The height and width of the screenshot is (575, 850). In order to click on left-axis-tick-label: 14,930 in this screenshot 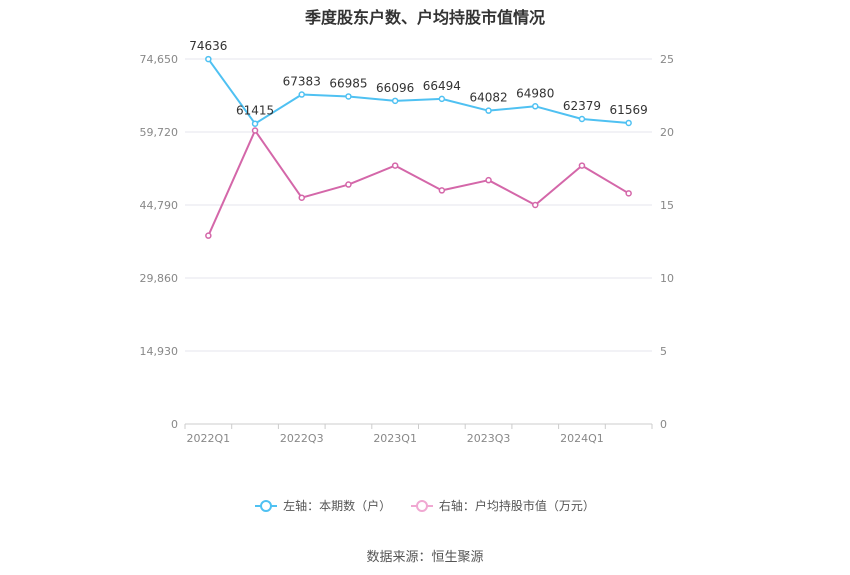, I will do `click(159, 351)`.